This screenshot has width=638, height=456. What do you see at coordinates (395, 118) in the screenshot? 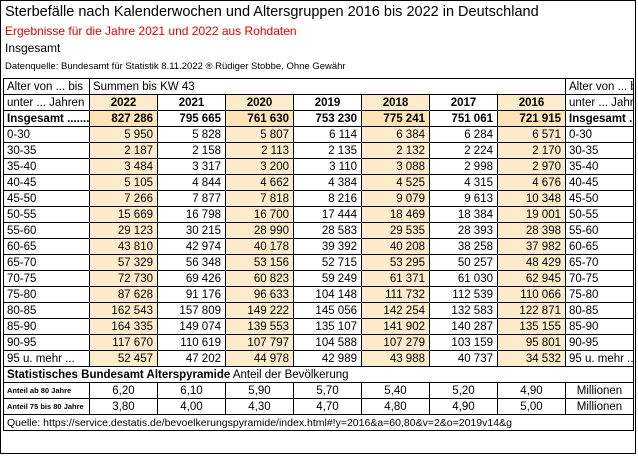
I see `total-value: 775 241` at bounding box center [395, 118].